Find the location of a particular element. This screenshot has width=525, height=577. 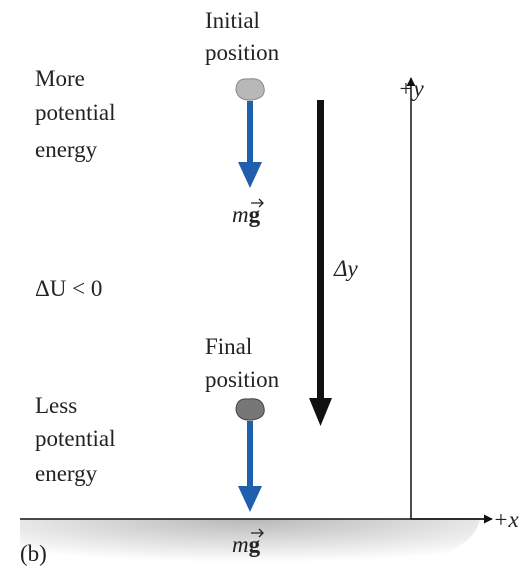

label: Final is located at coordinates (228, 346).